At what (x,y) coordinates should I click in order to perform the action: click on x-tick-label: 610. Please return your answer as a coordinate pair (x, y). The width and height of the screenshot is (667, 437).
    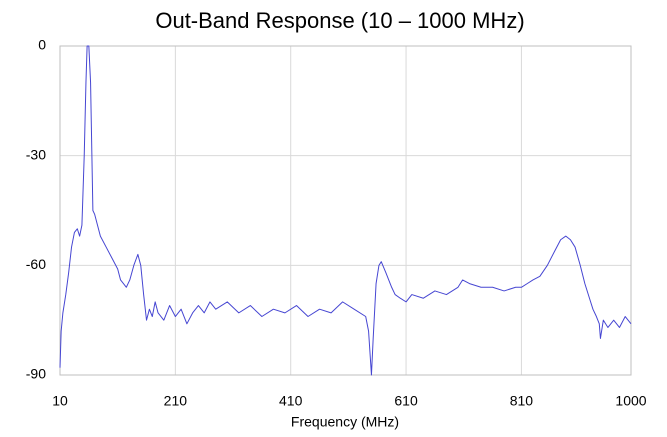
    Looking at the image, I should click on (406, 401).